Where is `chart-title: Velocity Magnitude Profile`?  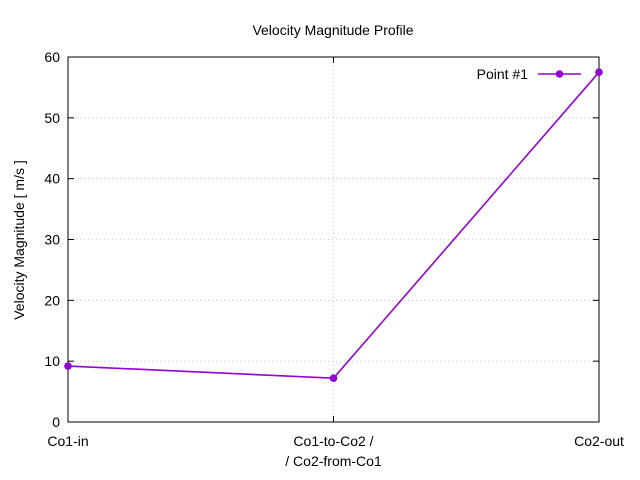 chart-title: Velocity Magnitude Profile is located at coordinates (332, 30).